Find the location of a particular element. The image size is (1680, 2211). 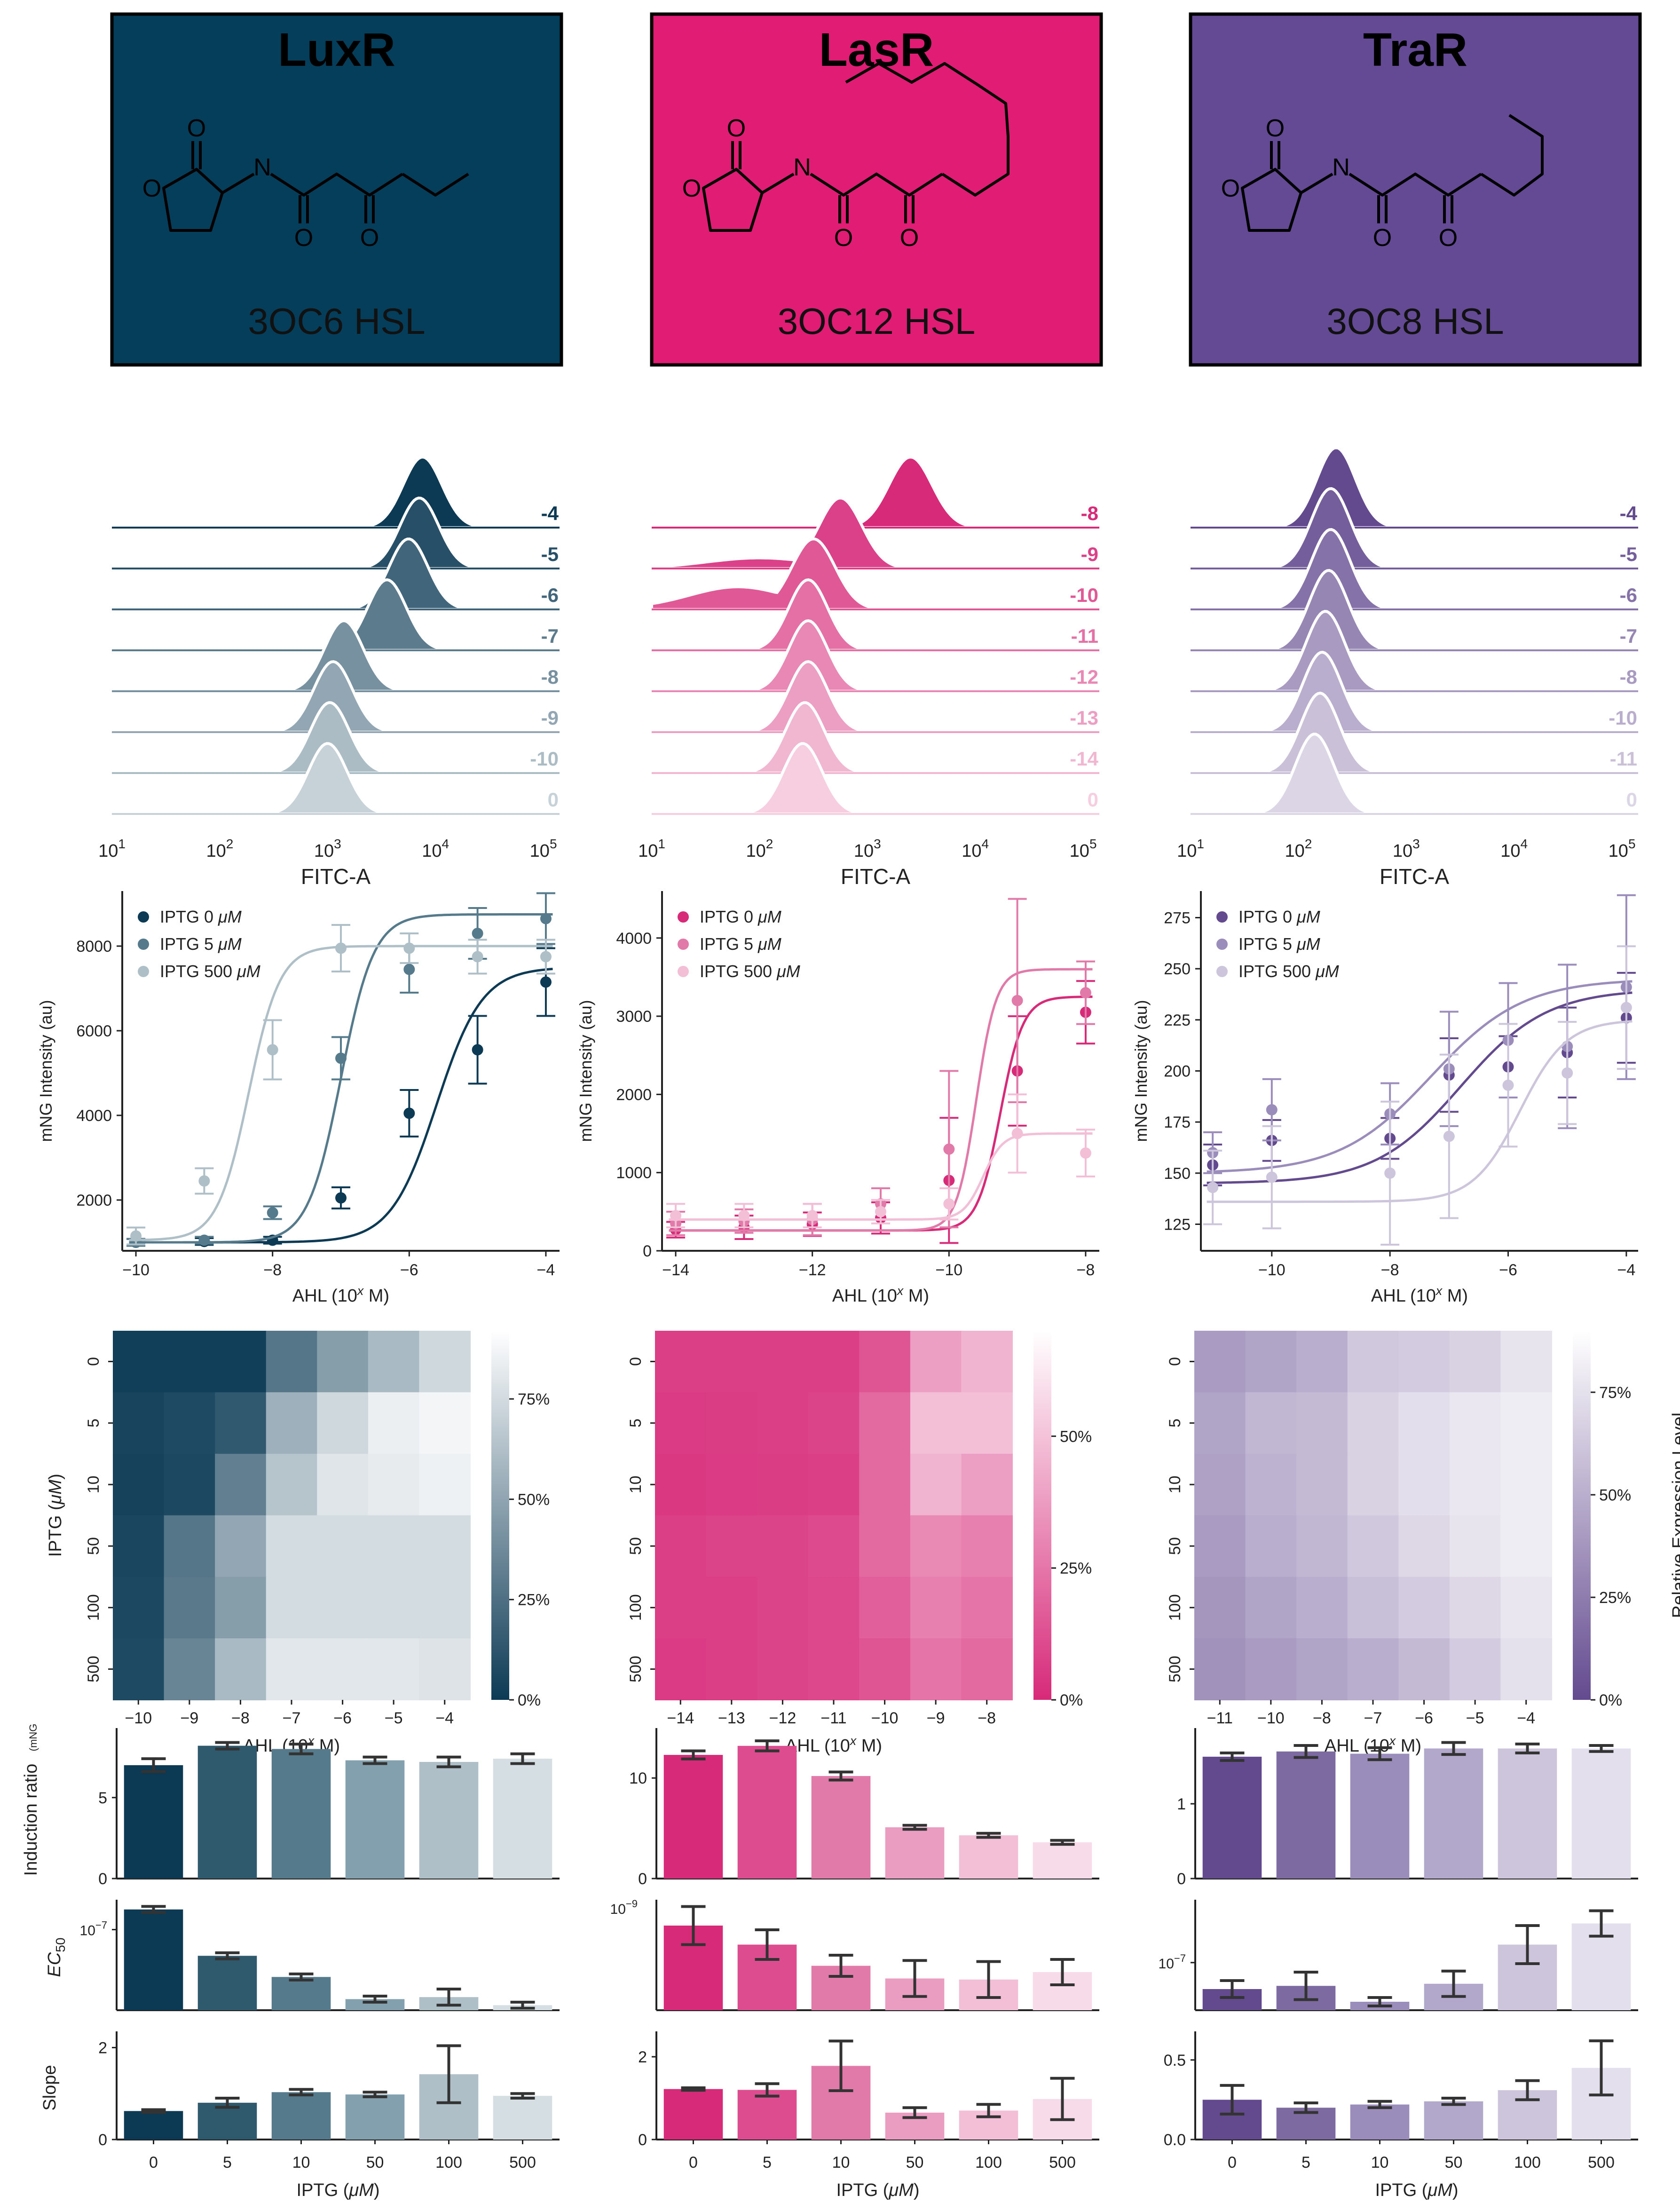

ridge-label: -4 is located at coordinates (1629, 513).